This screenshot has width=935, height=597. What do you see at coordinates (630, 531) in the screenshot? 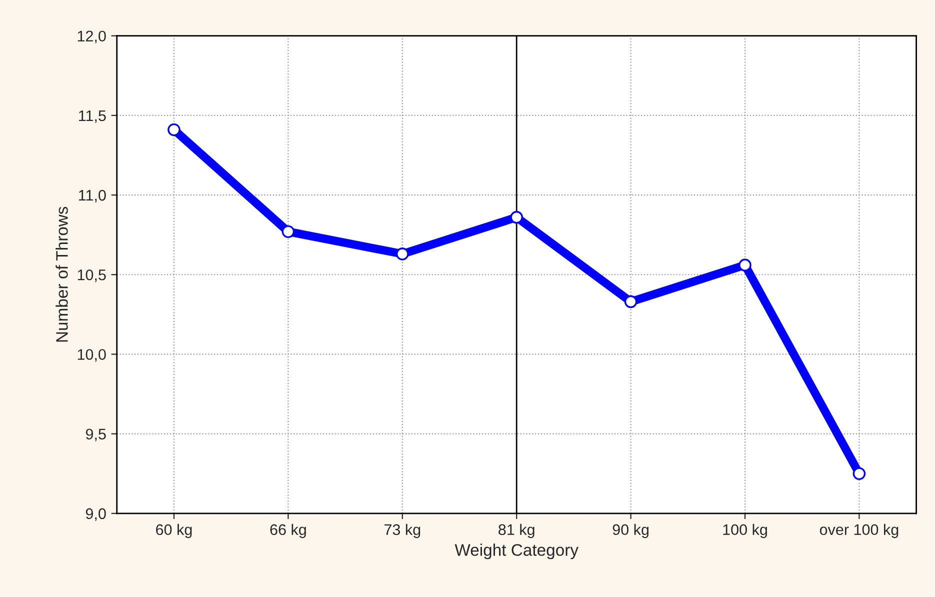
I see `x-tick-label: 90 kg` at bounding box center [630, 531].